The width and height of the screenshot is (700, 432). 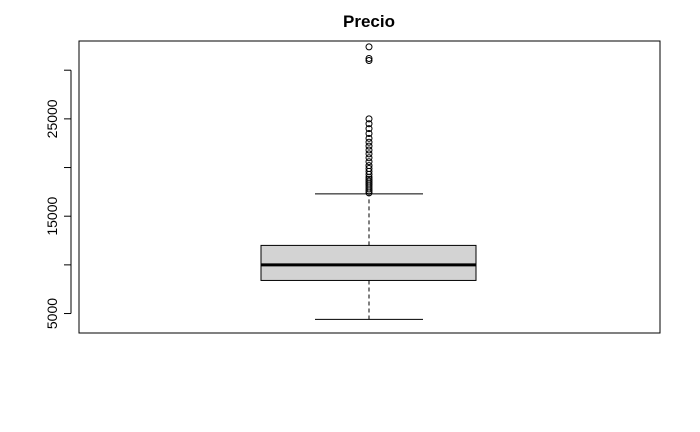 I want to click on y-tick-label: 15000, so click(x=52, y=216).